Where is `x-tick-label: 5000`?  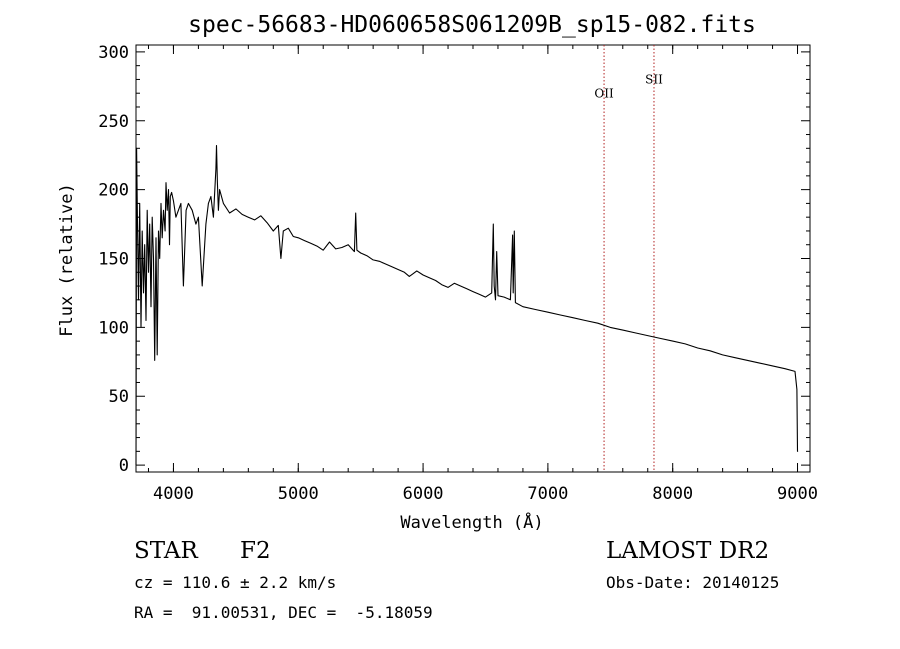
x-tick-label: 5000 is located at coordinates (298, 494).